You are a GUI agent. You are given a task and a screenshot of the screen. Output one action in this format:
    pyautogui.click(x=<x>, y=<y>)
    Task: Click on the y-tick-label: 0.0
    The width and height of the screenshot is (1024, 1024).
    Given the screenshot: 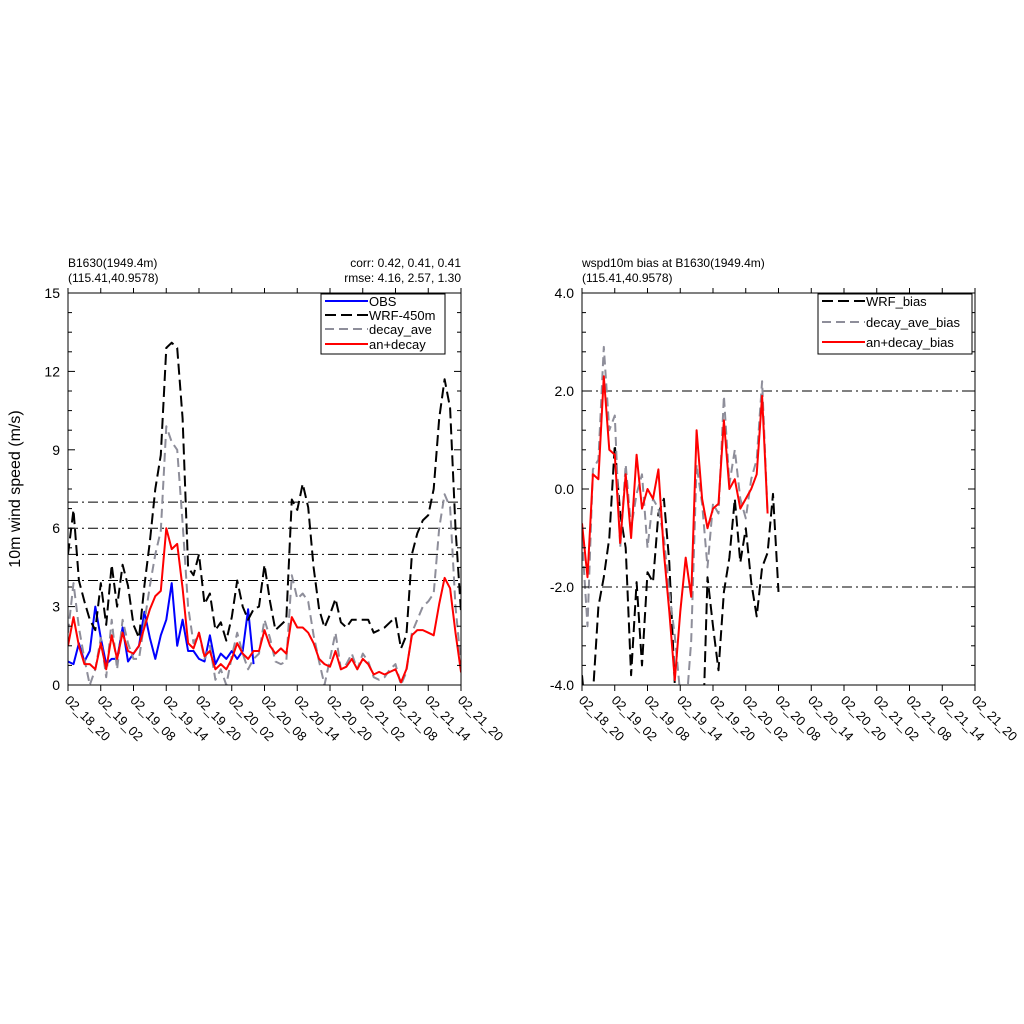 What is the action you would take?
    pyautogui.click(x=565, y=489)
    